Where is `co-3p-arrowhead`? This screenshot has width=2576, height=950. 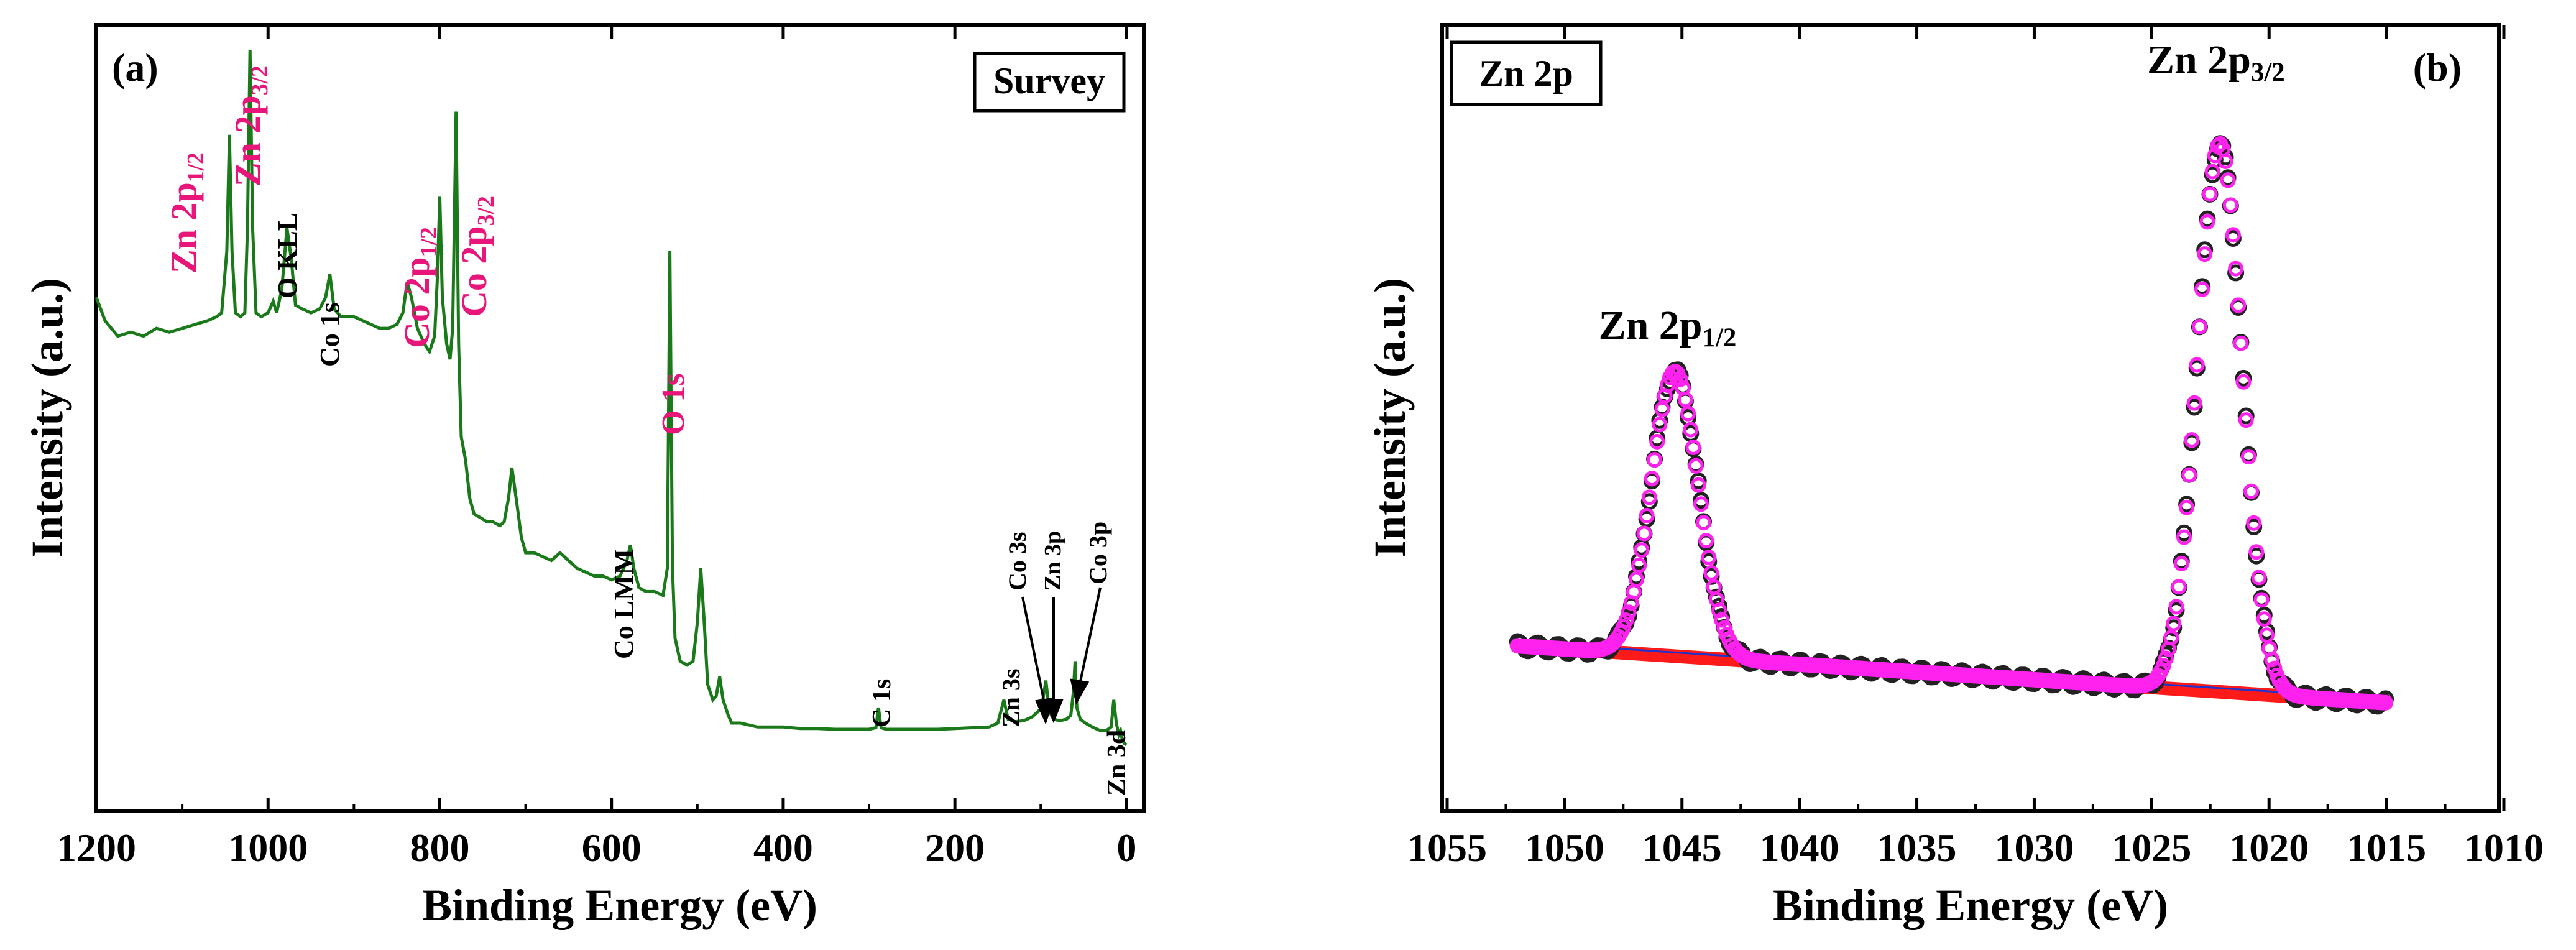
co-3p-arrowhead is located at coordinates (1080, 691).